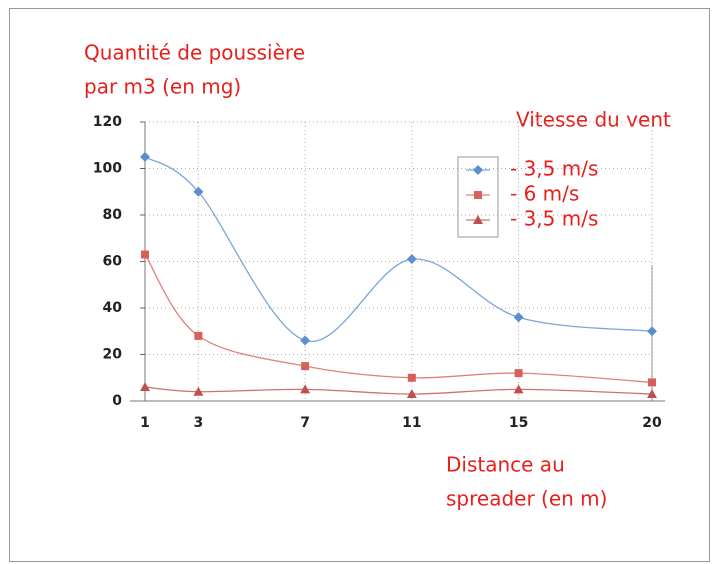  Describe the element at coordinates (593, 120) in the screenshot. I see `legend-title: Vitesse du vent` at that location.